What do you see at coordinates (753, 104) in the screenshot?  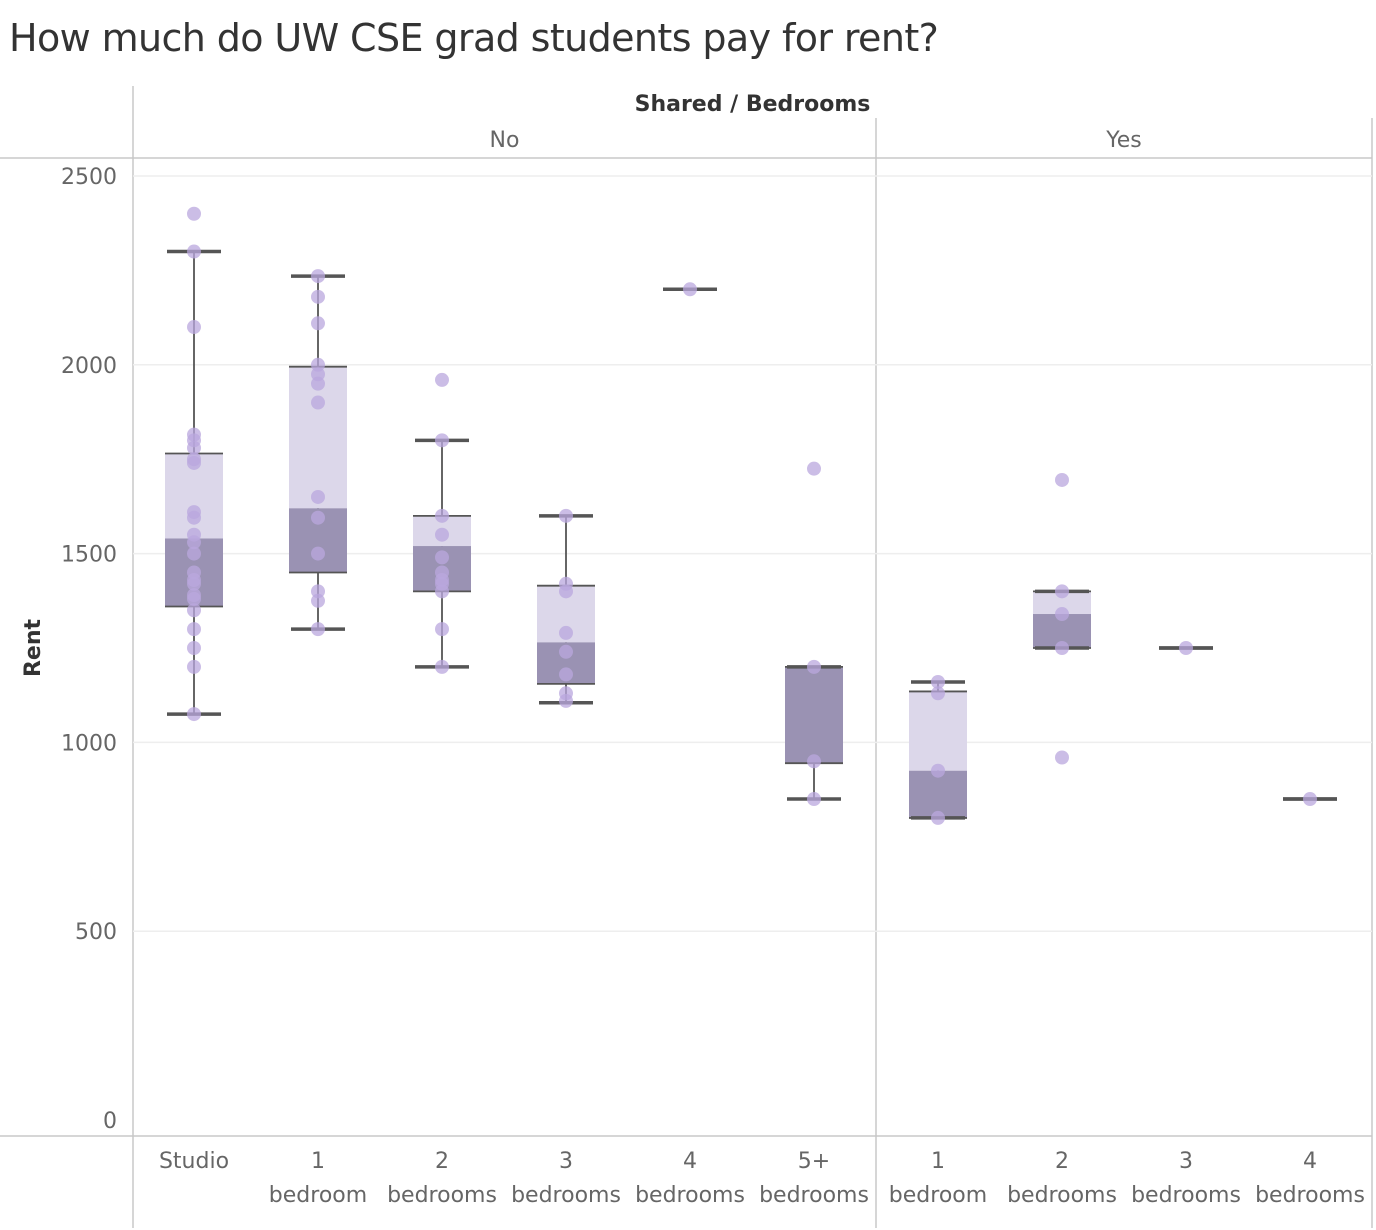 I see `column-header: Shared / Bedrooms` at bounding box center [753, 104].